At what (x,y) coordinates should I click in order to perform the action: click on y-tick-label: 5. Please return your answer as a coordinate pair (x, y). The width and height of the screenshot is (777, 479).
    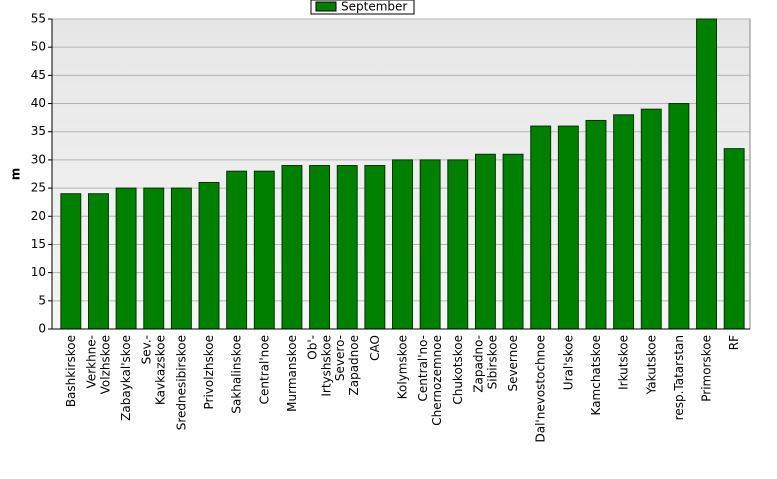
    Looking at the image, I should click on (42, 300).